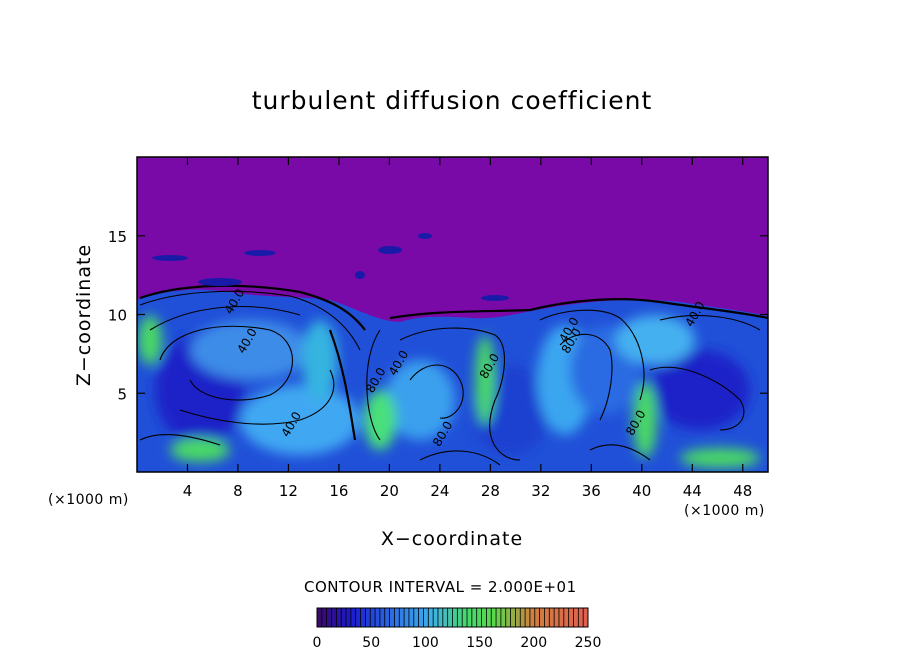  What do you see at coordinates (439, 491) in the screenshot?
I see `x-tick-label: 24` at bounding box center [439, 491].